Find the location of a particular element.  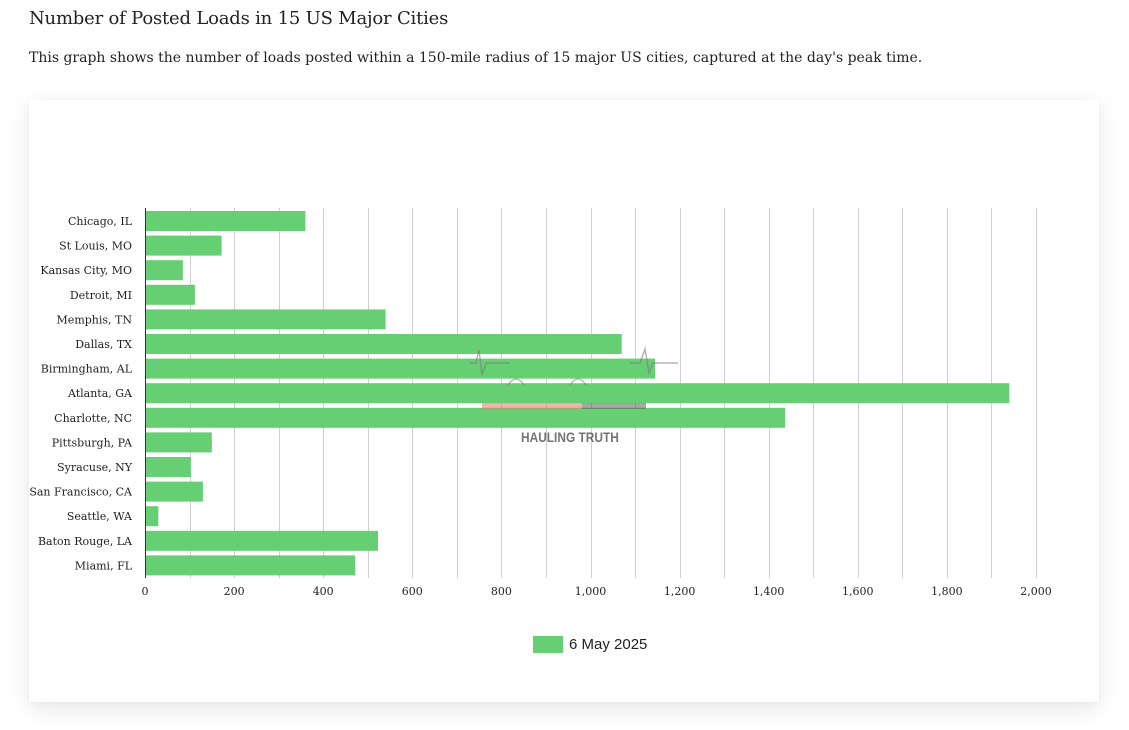

category-label: Atlanta, GA is located at coordinates (100, 393).